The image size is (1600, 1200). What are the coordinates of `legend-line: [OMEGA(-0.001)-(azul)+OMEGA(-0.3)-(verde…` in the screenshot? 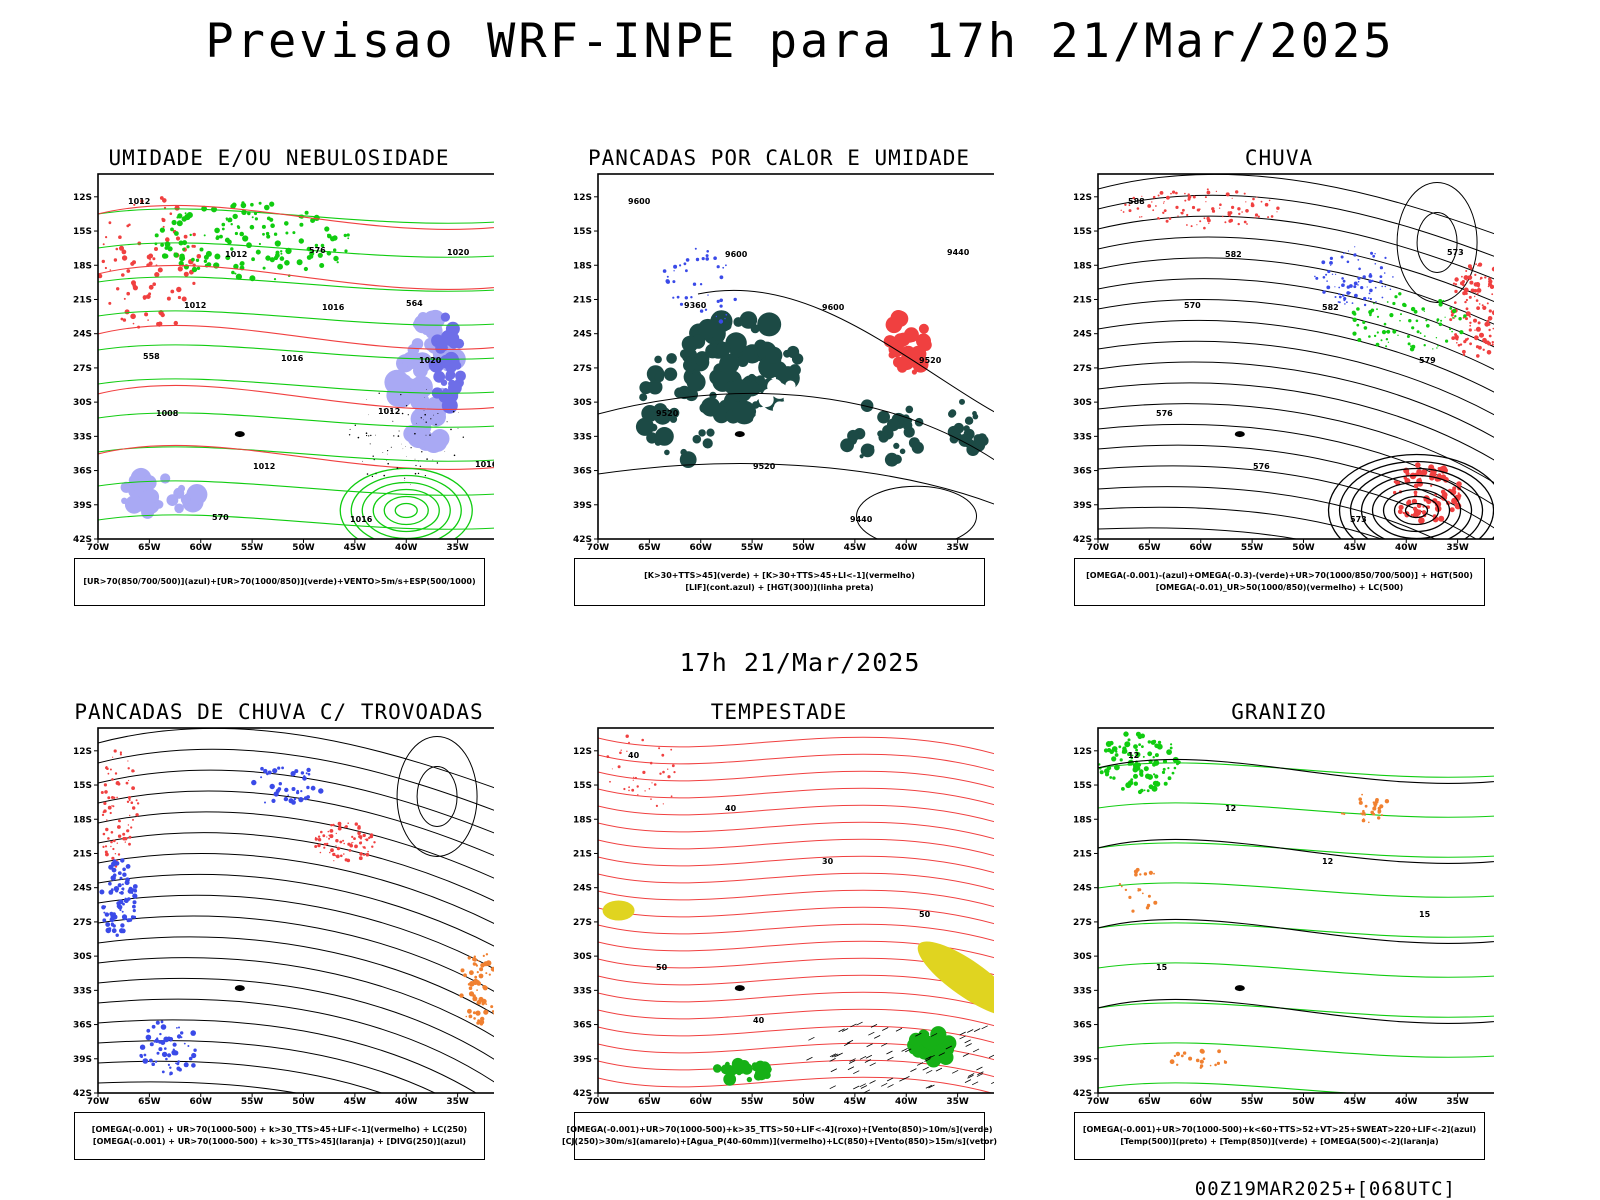 It's located at (1279, 575).